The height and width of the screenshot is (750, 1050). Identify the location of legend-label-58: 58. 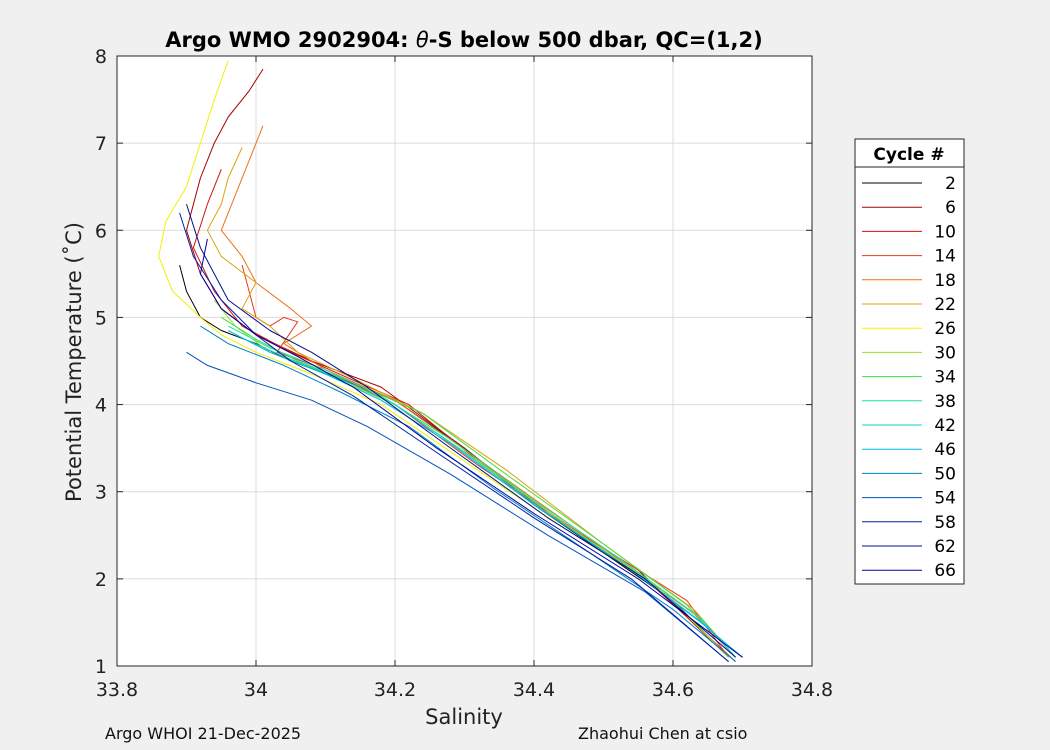
(945, 523).